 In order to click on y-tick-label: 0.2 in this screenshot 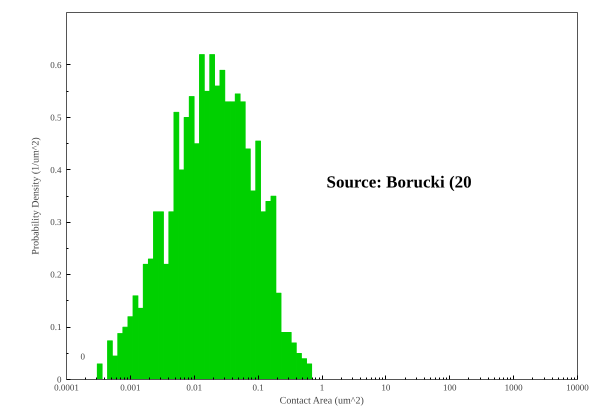, I will do `click(56, 275)`.